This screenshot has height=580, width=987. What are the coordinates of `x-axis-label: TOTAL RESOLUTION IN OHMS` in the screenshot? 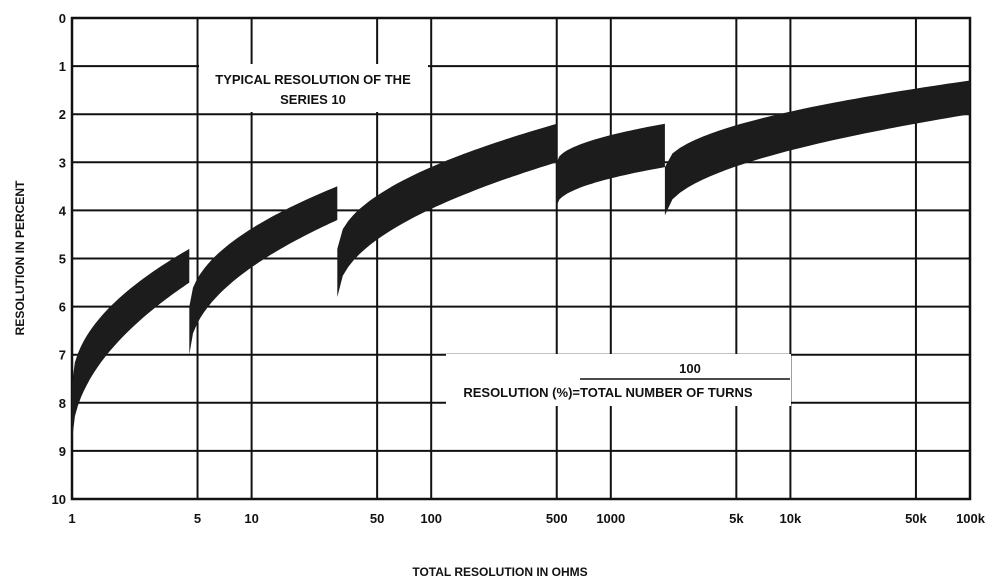 It's located at (499, 572).